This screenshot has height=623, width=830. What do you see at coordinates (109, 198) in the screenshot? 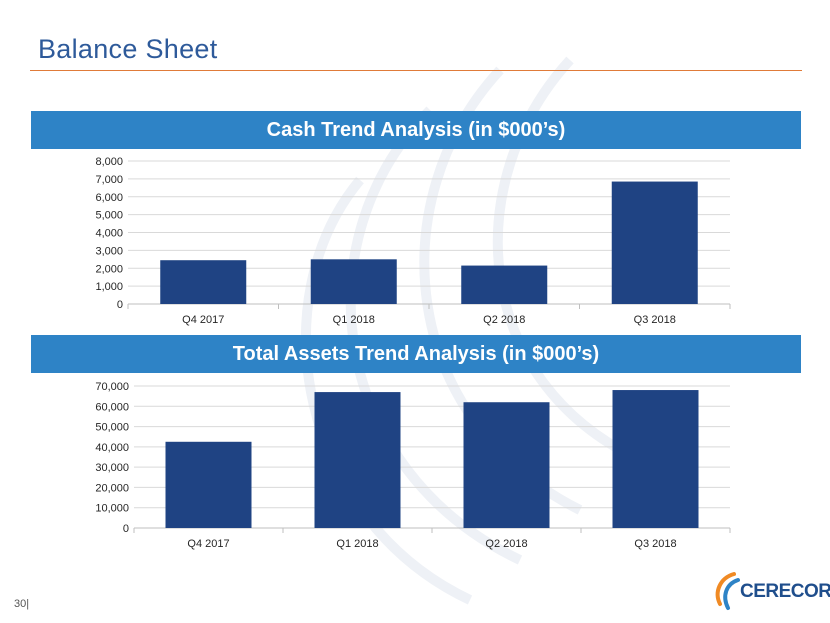
I see `y-tick-label: 6,000` at bounding box center [109, 198].